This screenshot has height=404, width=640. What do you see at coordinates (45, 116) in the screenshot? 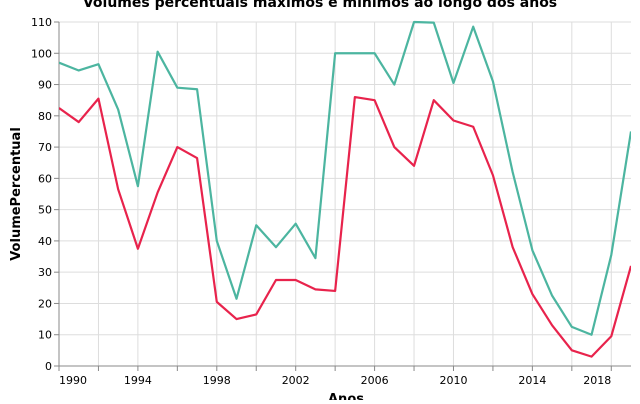
I see `y-tick-label: 80` at bounding box center [45, 116].